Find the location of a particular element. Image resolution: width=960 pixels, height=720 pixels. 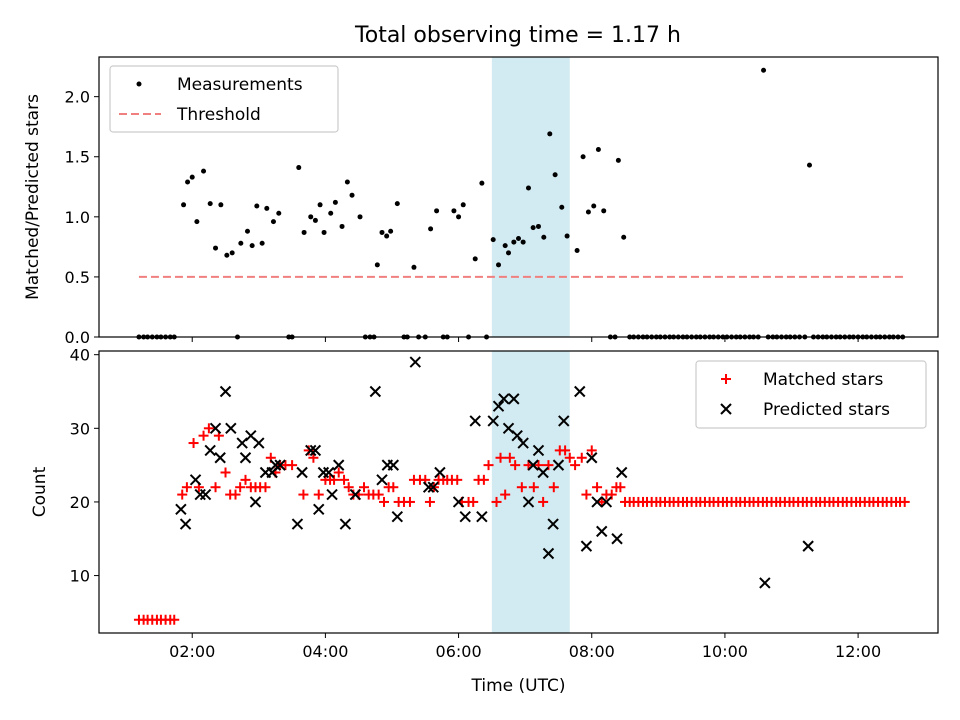

bottom-y-ticks: 10 20 30 40 is located at coordinates (84, 466).